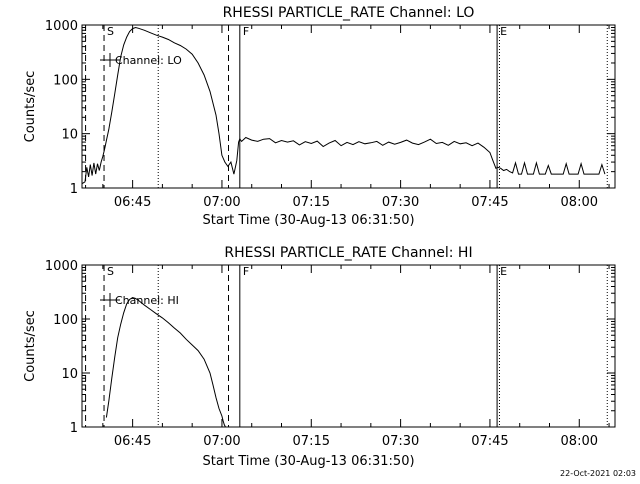 This screenshot has height=484, width=640. What do you see at coordinates (148, 60) in the screenshot?
I see `legend-label: Channel: LO` at bounding box center [148, 60].